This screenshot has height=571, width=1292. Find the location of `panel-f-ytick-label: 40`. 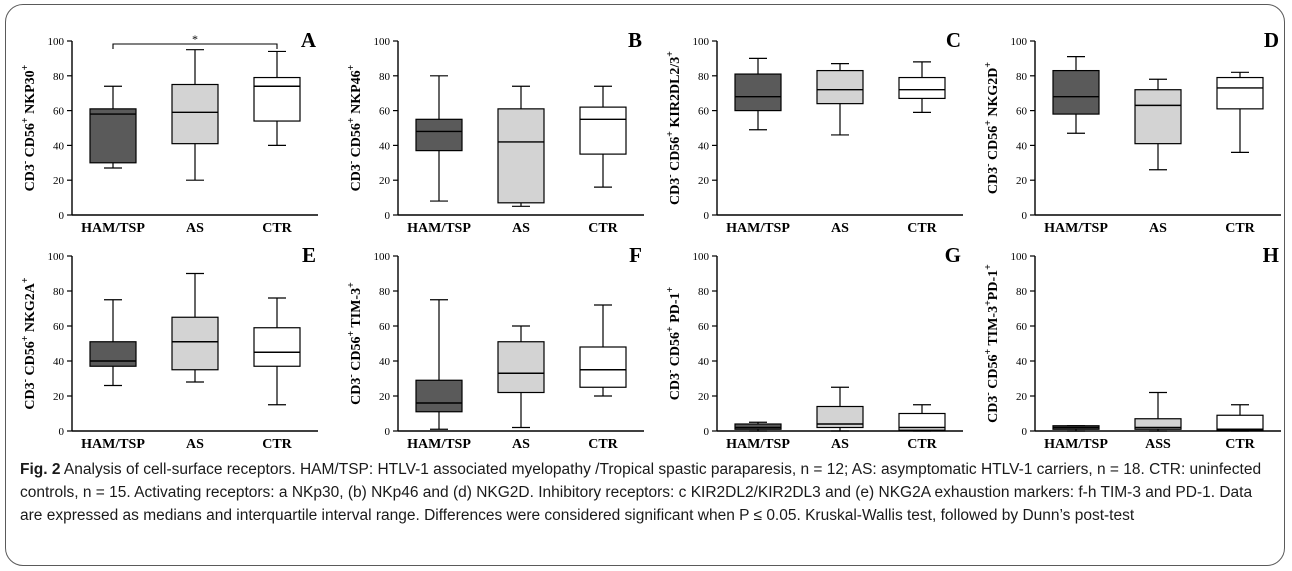

panel-f-ytick-label: 40 is located at coordinates (385, 362).